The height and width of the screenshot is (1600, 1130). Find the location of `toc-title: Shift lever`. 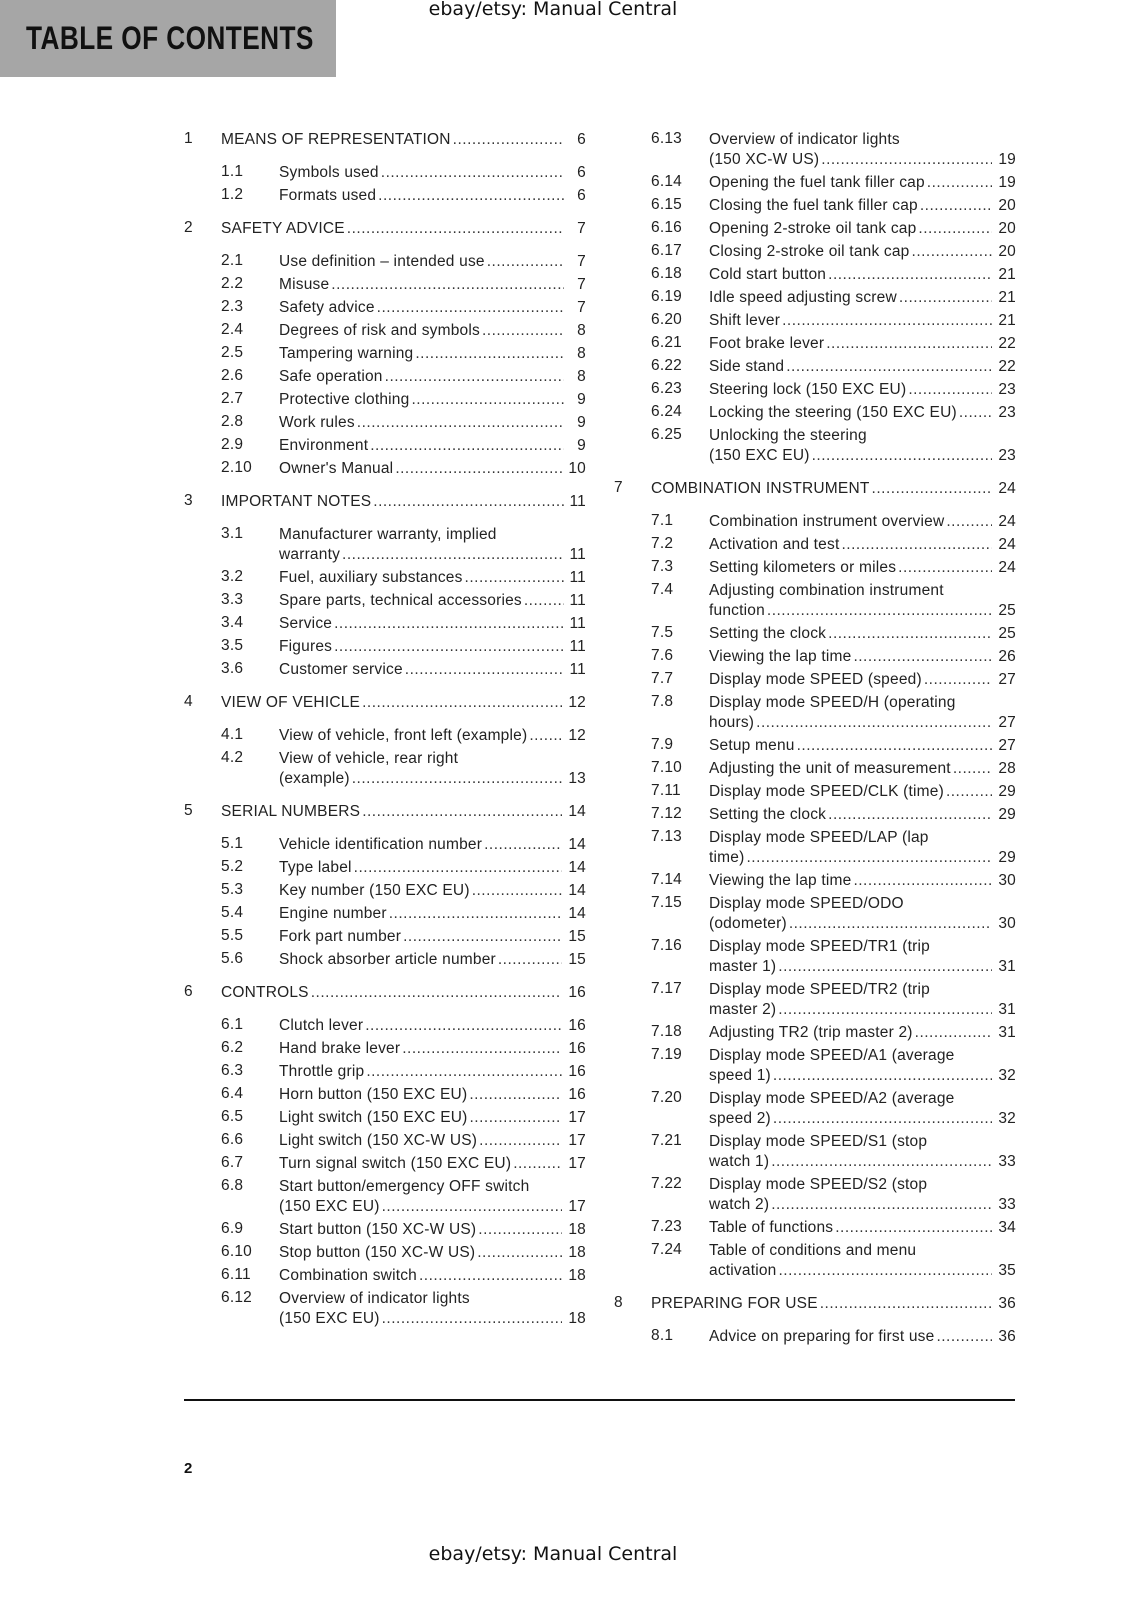

toc-title: Shift lever is located at coordinates (745, 320).